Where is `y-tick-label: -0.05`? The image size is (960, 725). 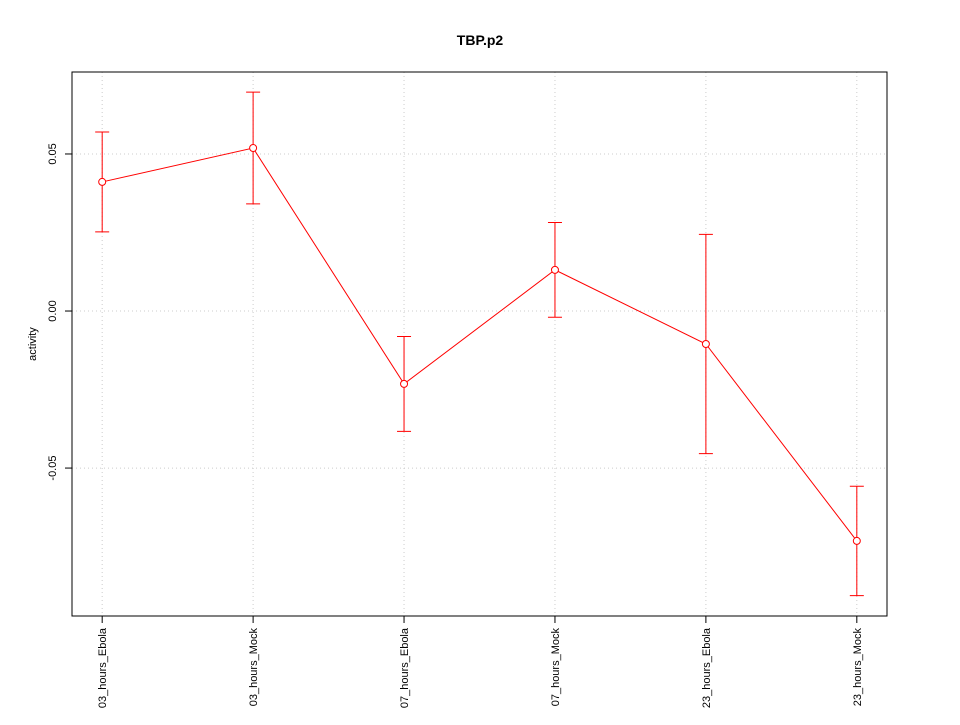
y-tick-label: -0.05 is located at coordinates (53, 468).